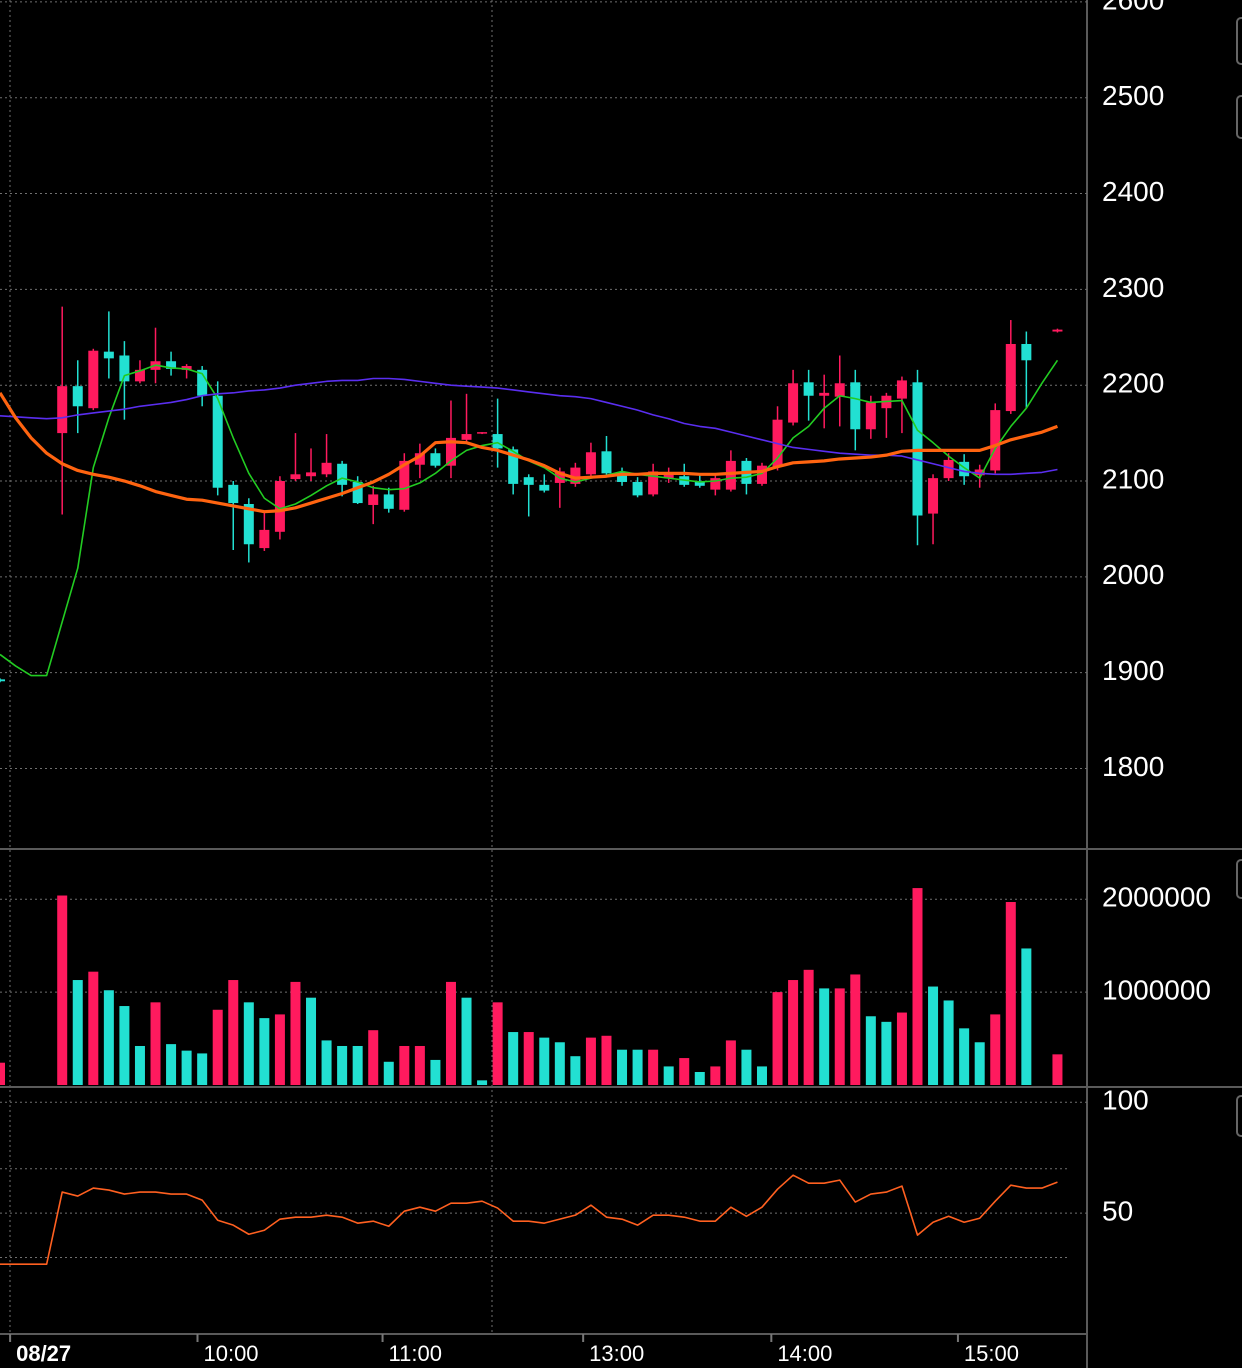  What do you see at coordinates (1133, 478) in the screenshot?
I see `y-tick-label: 2100` at bounding box center [1133, 478].